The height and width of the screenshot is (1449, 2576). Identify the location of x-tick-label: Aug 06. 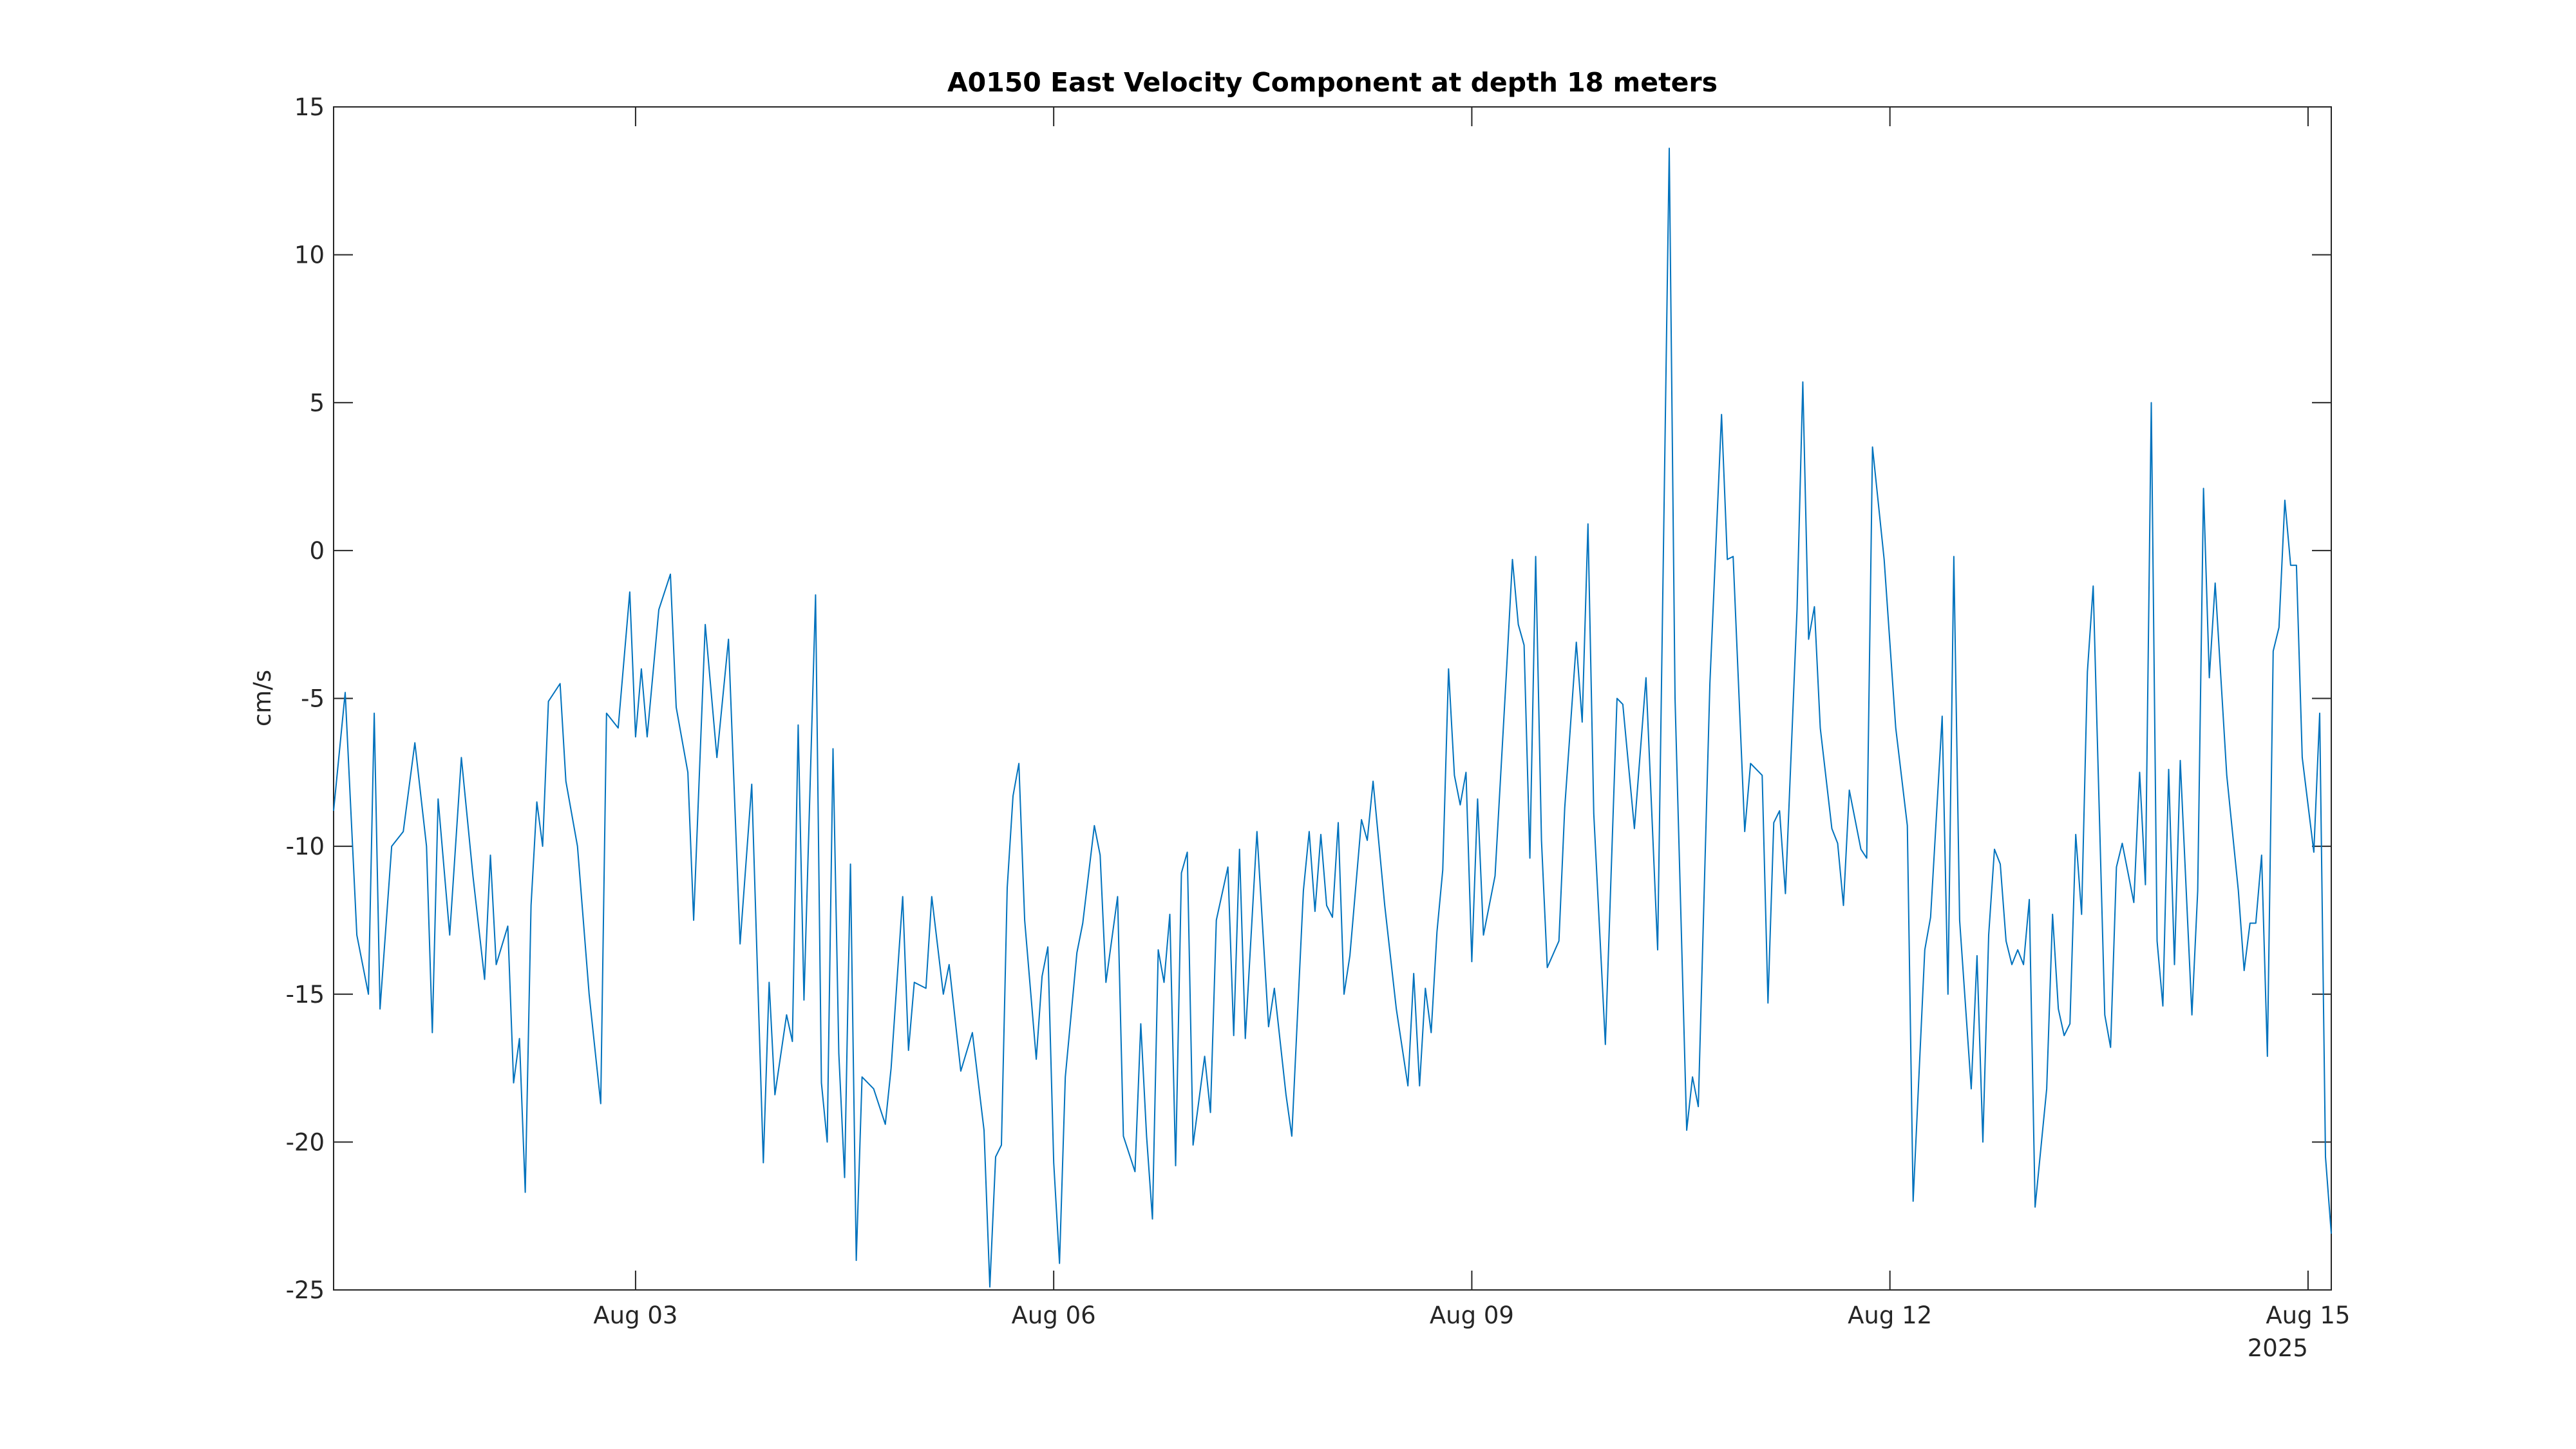
(1054, 1316).